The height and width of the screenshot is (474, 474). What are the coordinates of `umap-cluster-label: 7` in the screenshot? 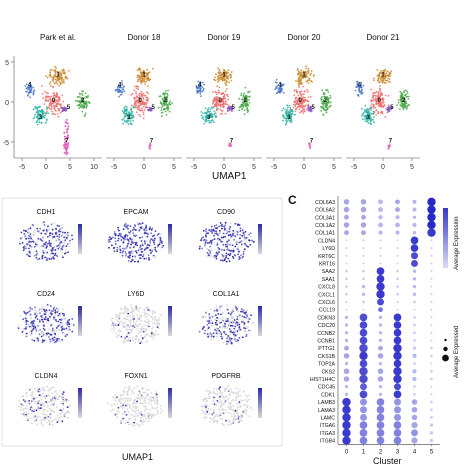 It's located at (312, 142).